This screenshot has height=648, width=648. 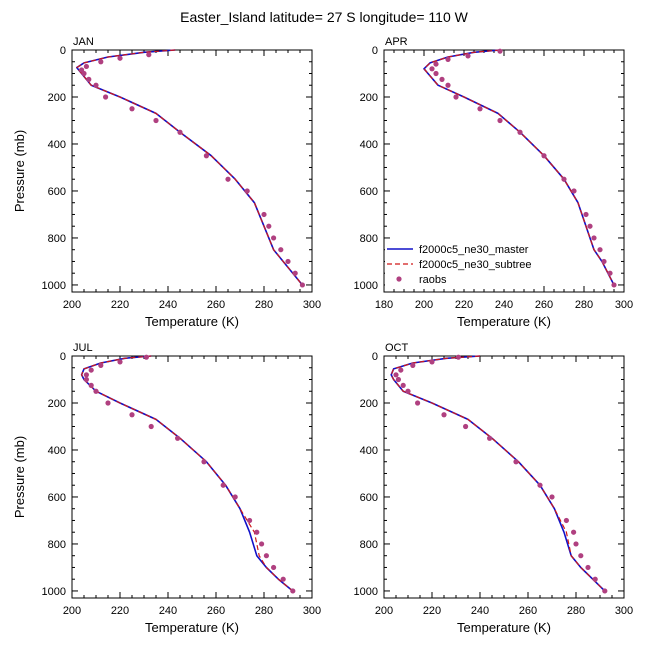 What do you see at coordinates (474, 250) in the screenshot?
I see `legend-label: f2000c5_ne30_master` at bounding box center [474, 250].